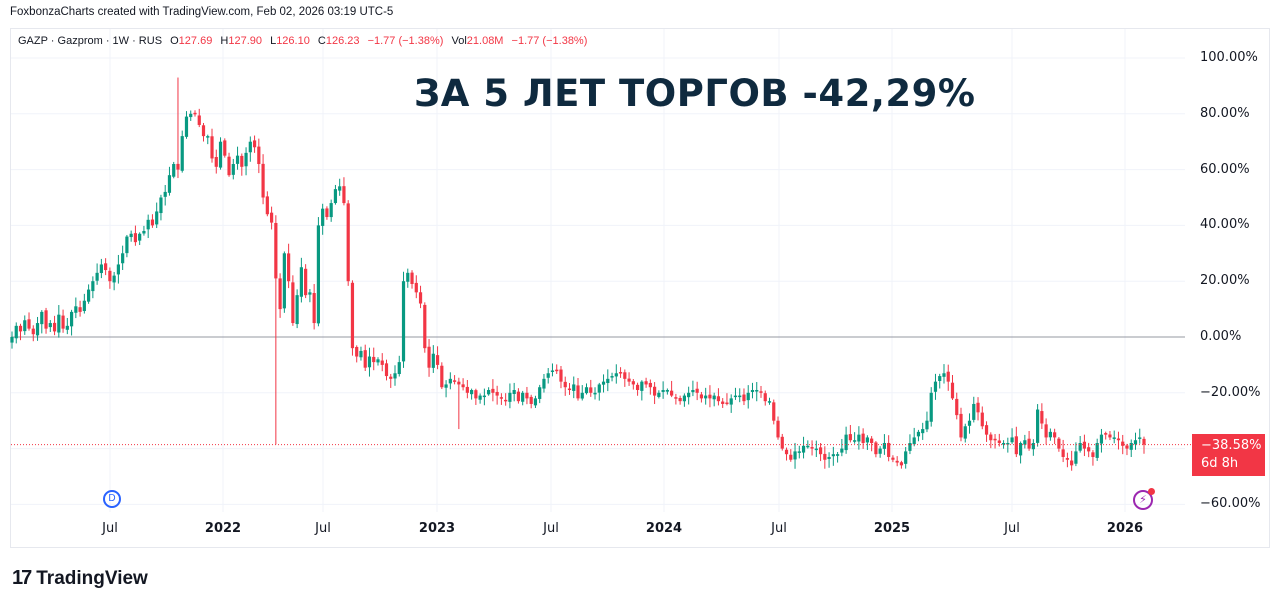 This screenshot has width=1280, height=609. What do you see at coordinates (1231, 445) in the screenshot?
I see `last-value: −38.58%` at bounding box center [1231, 445].